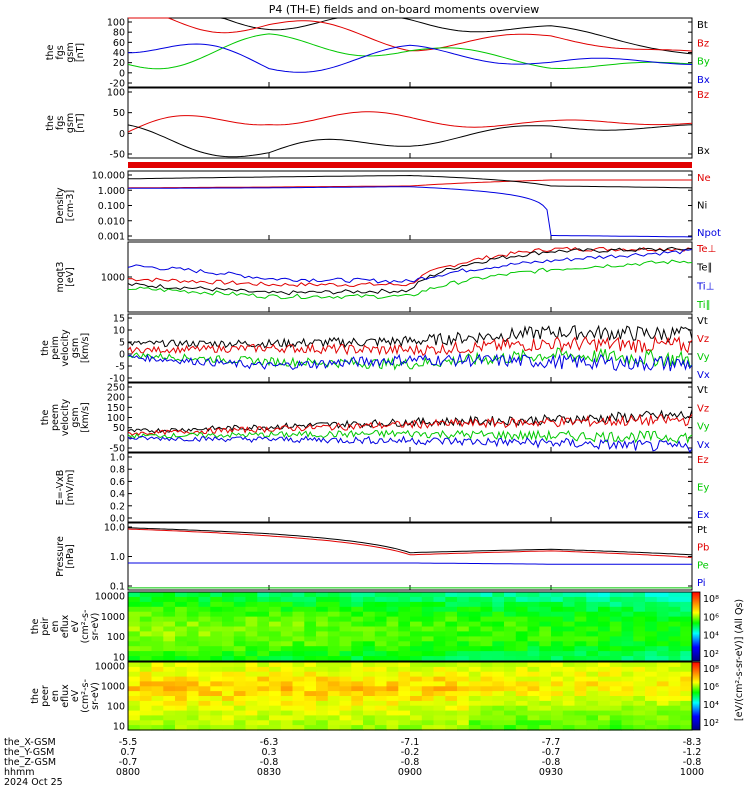 The height and width of the screenshot is (800, 750). I want to click on colorbar-label: [eV/(cm²-s-sr-eV)] (All Qs), so click(739, 660).